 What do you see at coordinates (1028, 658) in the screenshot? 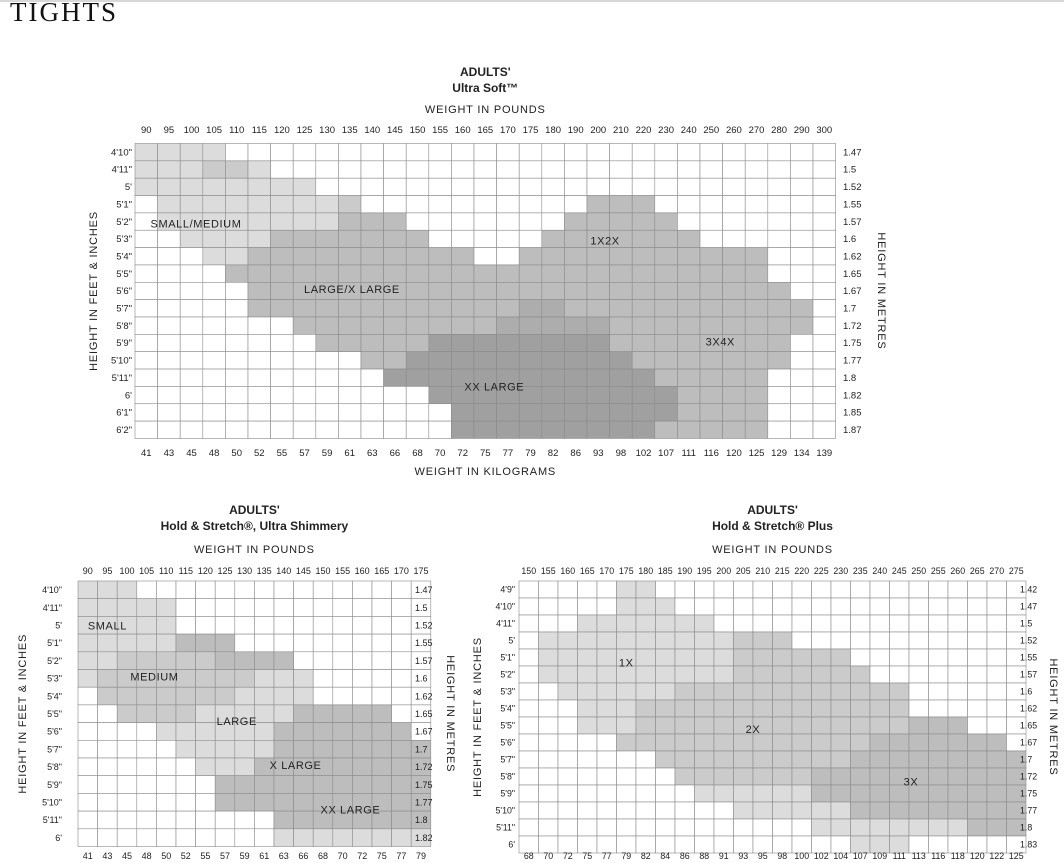
I see `height-m-tick-label: 1.55` at bounding box center [1028, 658].